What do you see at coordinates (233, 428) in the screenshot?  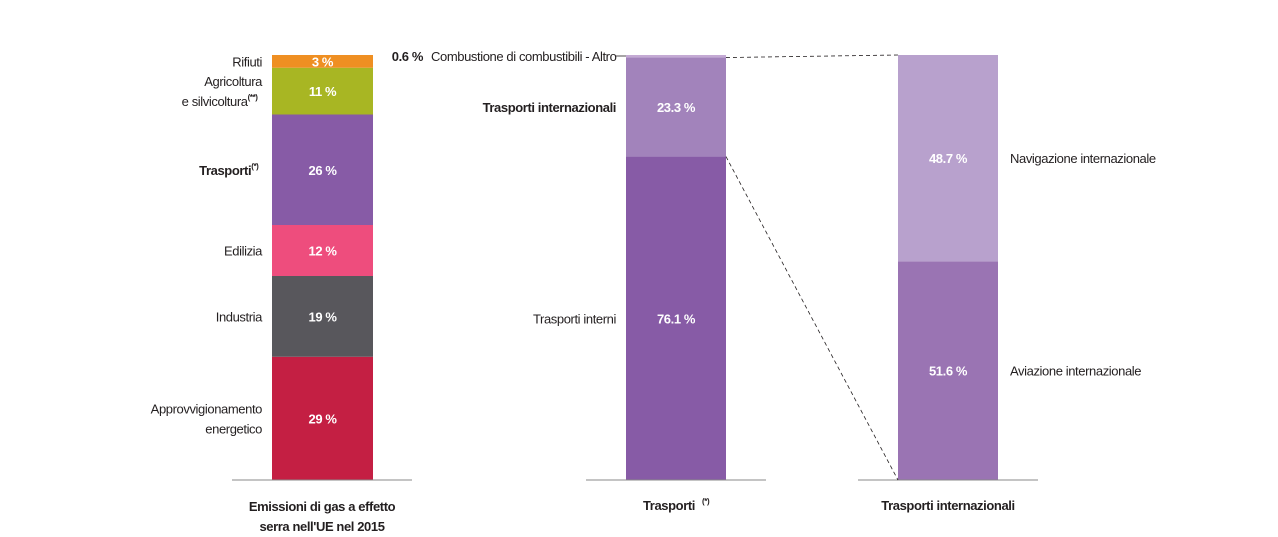 I see `segment-label: energetico` at bounding box center [233, 428].